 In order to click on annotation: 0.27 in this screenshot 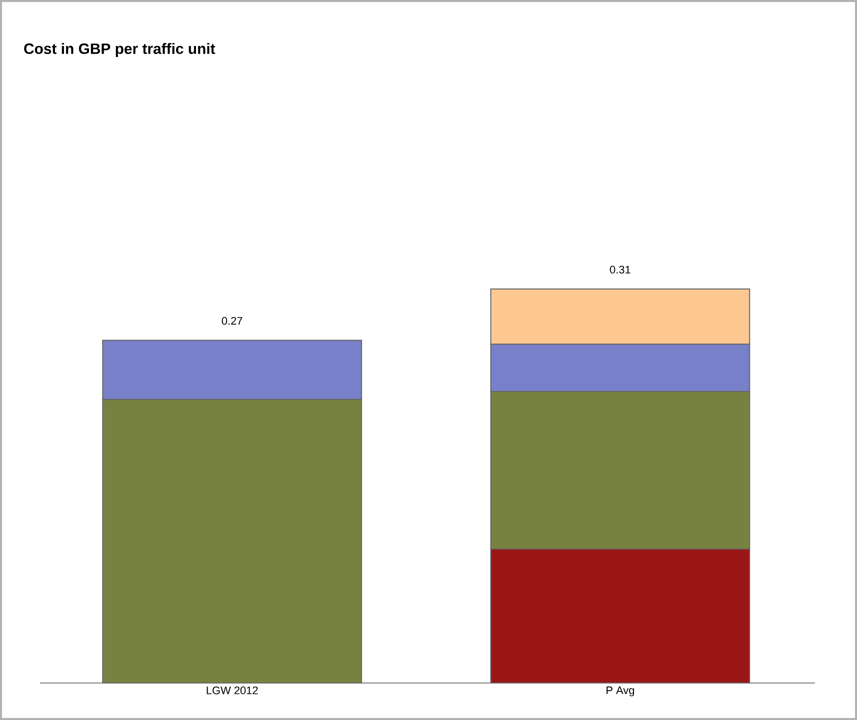, I will do `click(232, 320)`.